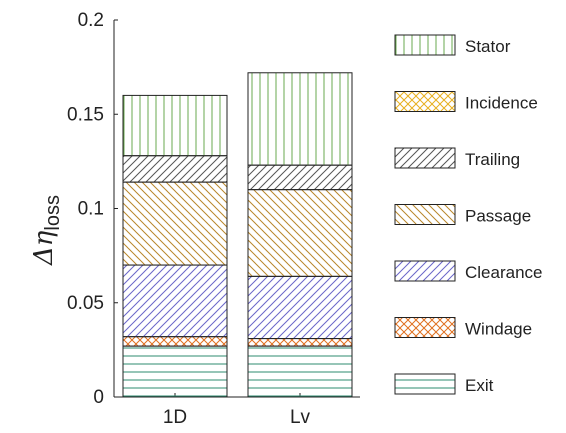  I want to click on y-axis-label-symbol: Δη, so click(44, 248).